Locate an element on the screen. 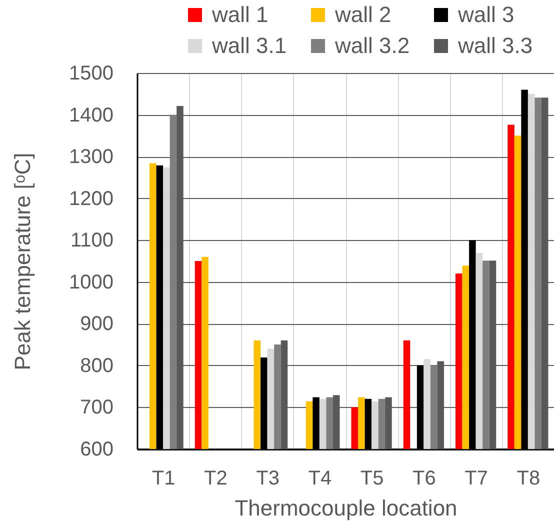 The height and width of the screenshot is (527, 554). x-tick-label: T6 is located at coordinates (424, 479).